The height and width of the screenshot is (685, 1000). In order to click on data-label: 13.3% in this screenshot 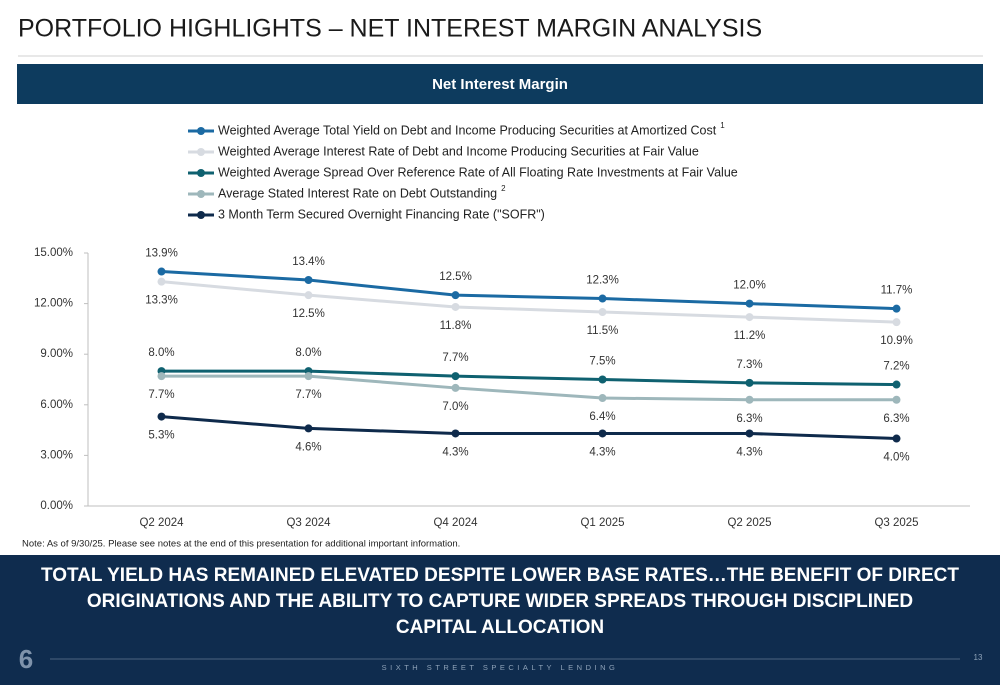, I will do `click(161, 301)`.